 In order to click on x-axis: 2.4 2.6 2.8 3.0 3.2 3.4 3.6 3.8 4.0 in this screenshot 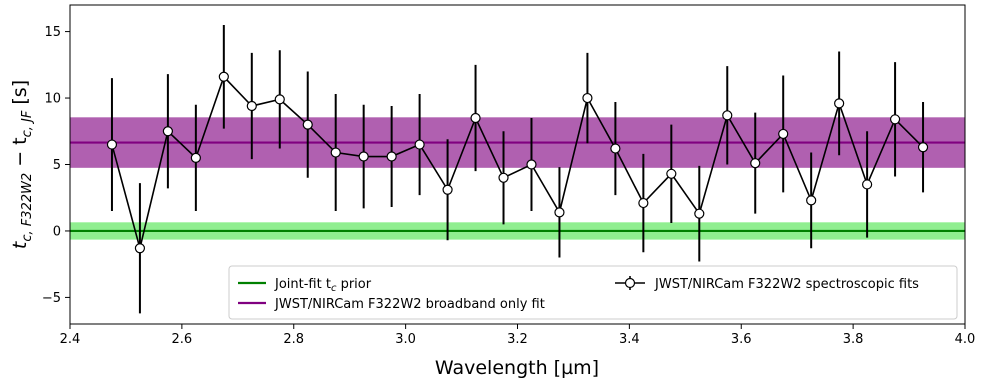, I will do `click(518, 335)`.